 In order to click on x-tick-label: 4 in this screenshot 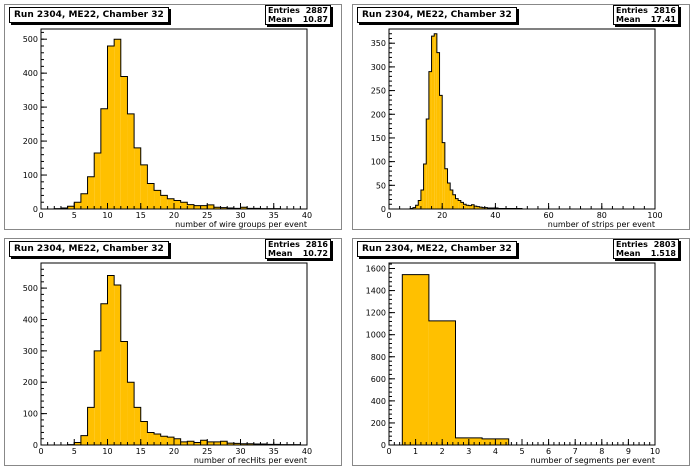, I will do `click(495, 451)`.